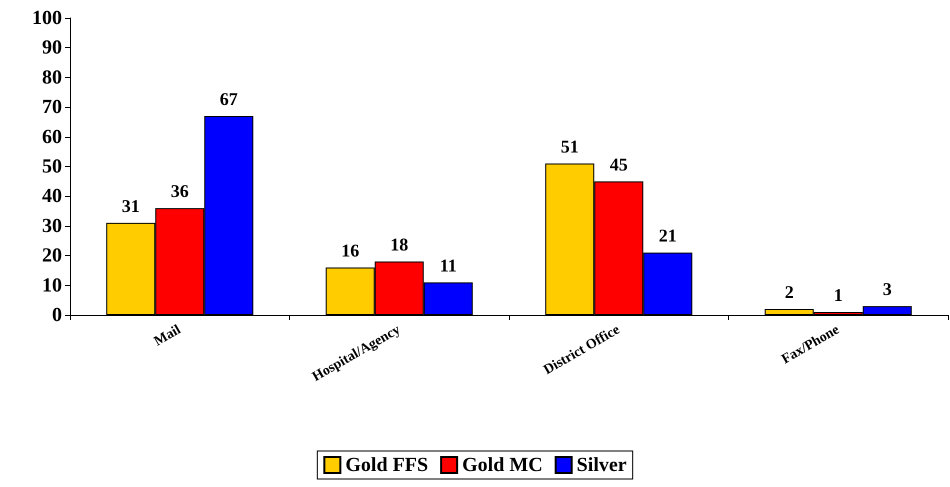 The width and height of the screenshot is (950, 487). I want to click on data-label: 21, so click(667, 236).